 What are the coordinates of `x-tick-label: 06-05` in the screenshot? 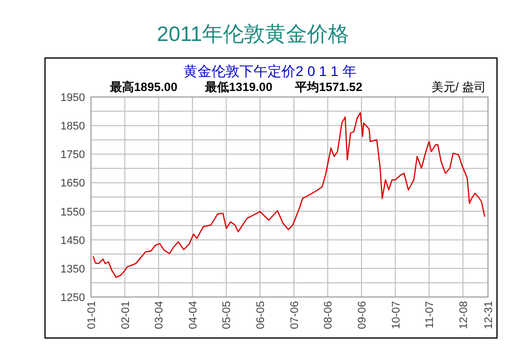 It's located at (261, 315).